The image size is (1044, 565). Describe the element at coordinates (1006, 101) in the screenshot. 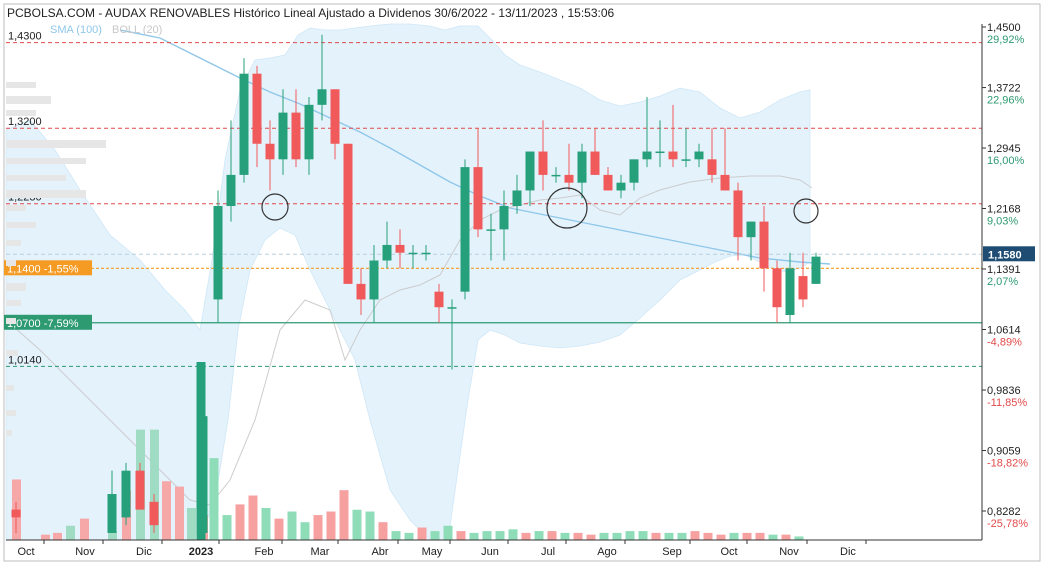

I see `y-tick-pct-1: 22,96%` at that location.